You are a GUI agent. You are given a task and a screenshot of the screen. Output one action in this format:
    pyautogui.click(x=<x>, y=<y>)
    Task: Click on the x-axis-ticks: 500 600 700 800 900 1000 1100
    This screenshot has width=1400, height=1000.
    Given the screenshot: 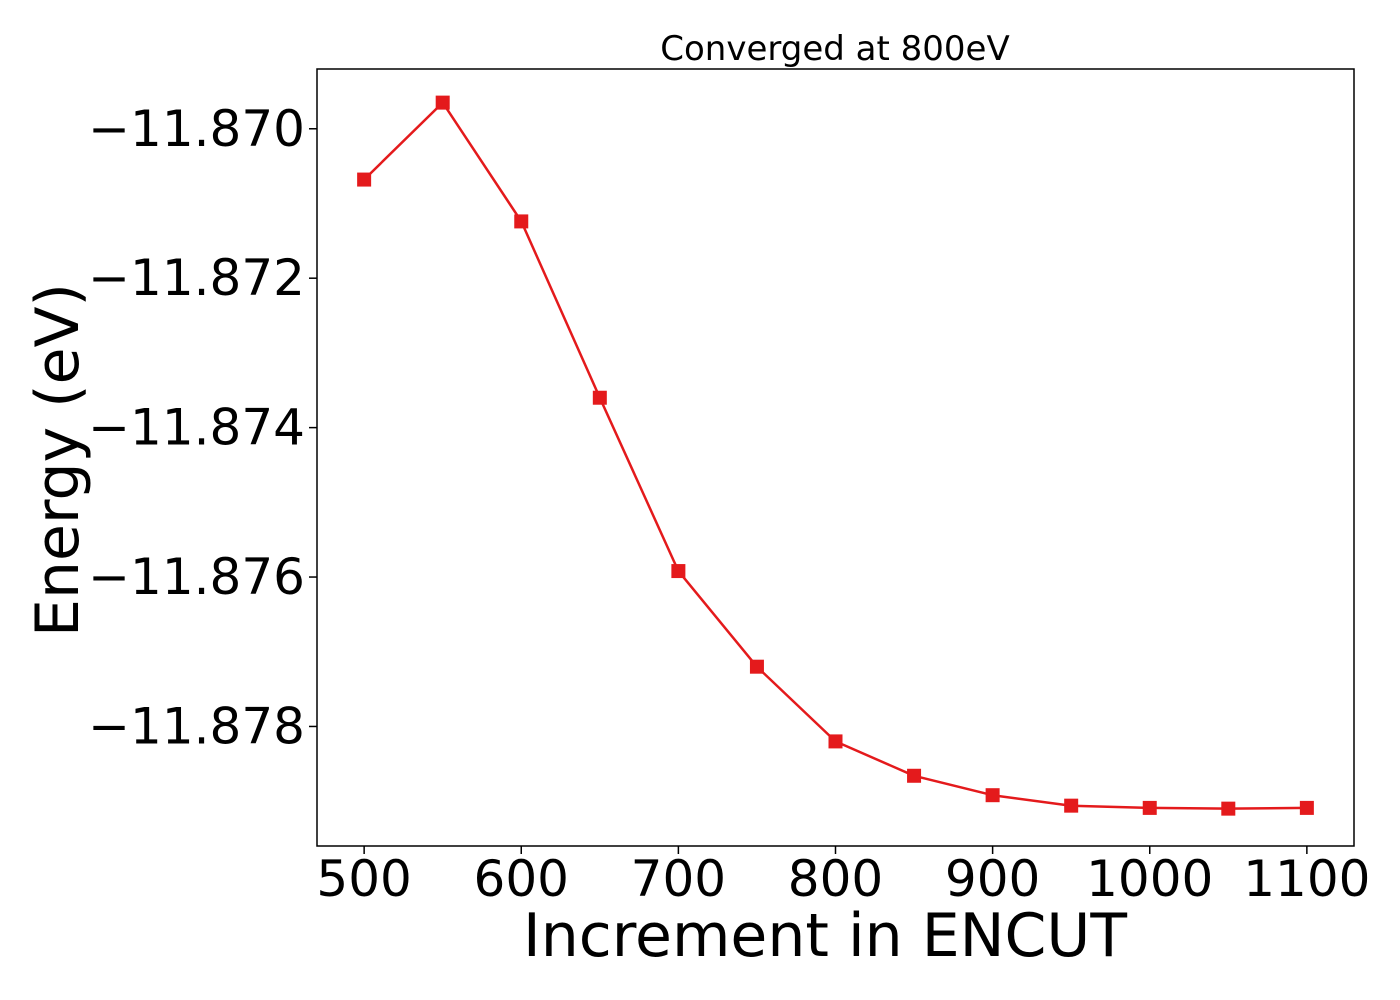 What is the action you would take?
    pyautogui.click(x=843, y=877)
    